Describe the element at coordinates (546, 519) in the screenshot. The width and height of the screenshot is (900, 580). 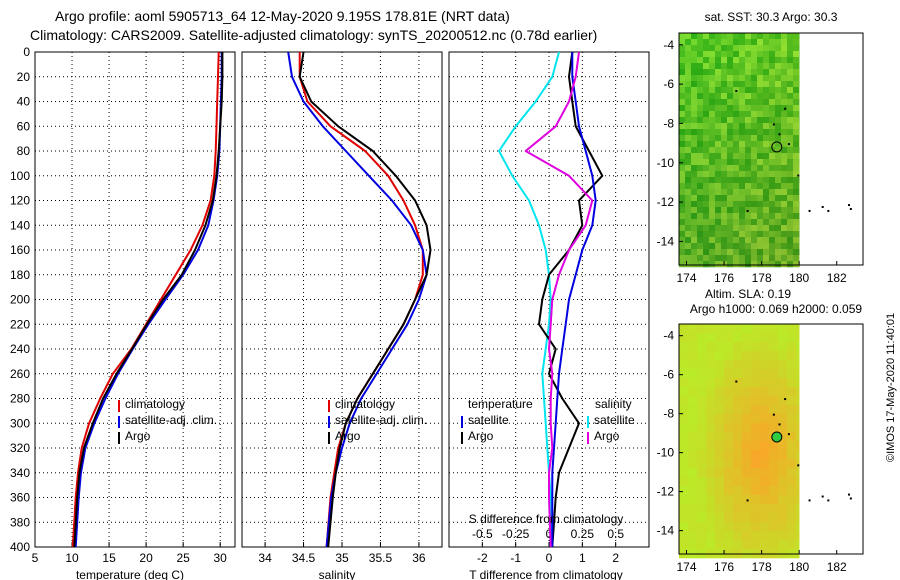
I see `difference-top-xlabel: S difference from climatology` at that location.